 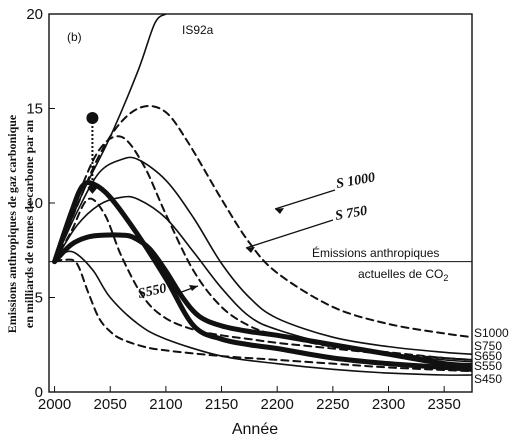 What do you see at coordinates (491, 333) in the screenshot?
I see `end-label-s1000: S1000` at bounding box center [491, 333].